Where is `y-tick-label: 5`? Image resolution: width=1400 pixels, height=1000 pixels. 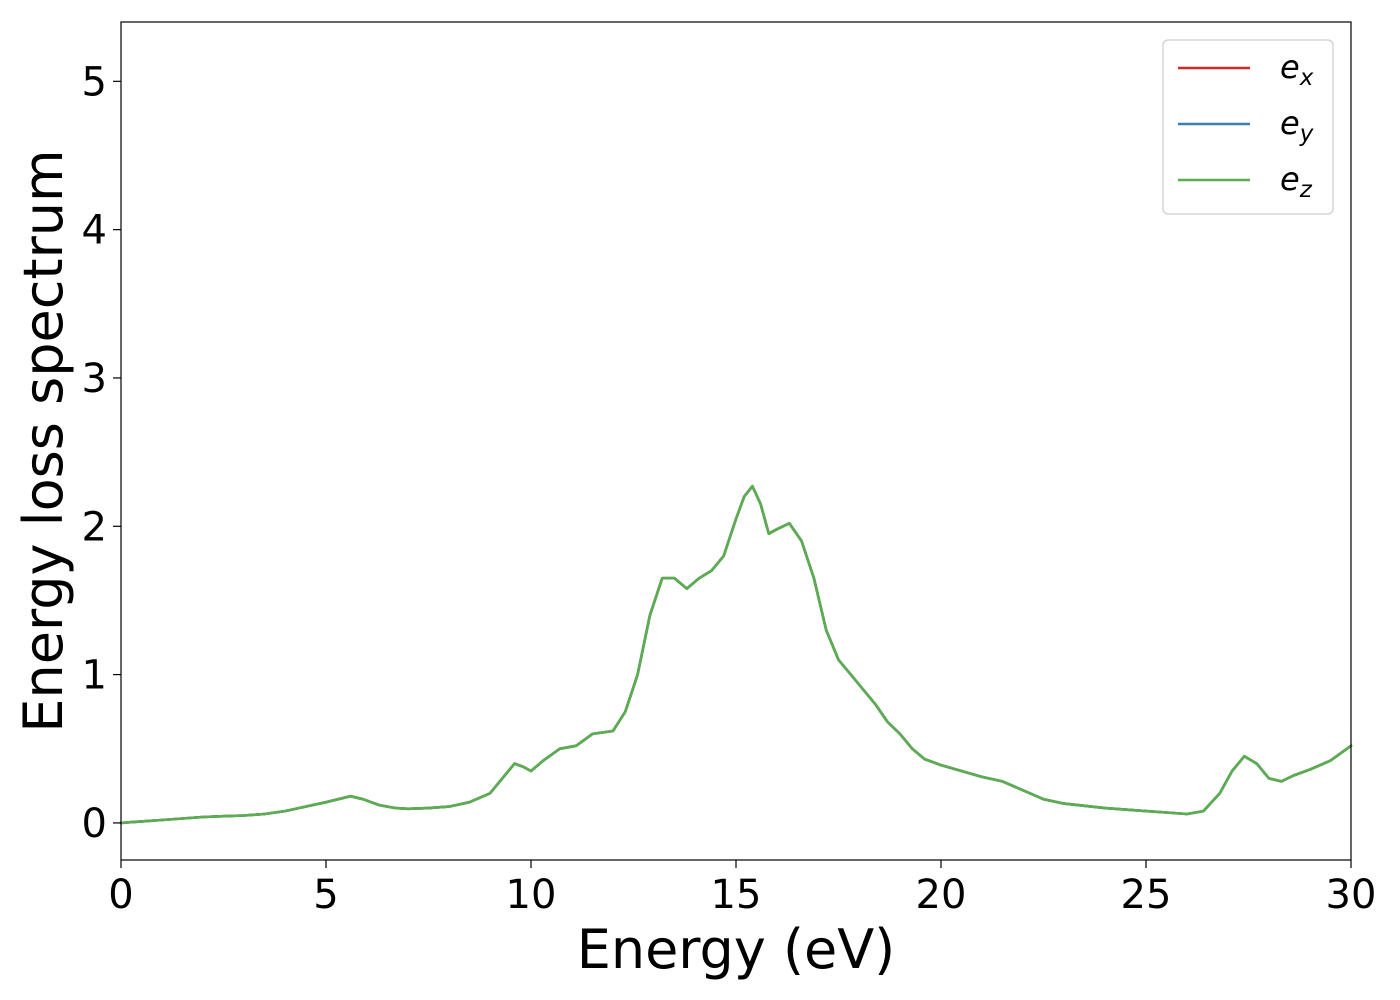
y-tick-label: 5 is located at coordinates (94, 82).